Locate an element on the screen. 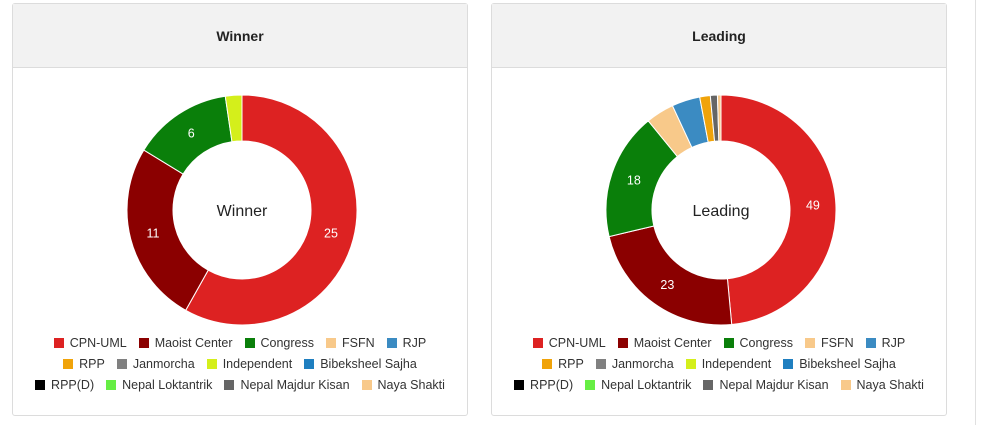 This screenshot has width=983, height=425. winner-panel-title: Winner is located at coordinates (240, 36).